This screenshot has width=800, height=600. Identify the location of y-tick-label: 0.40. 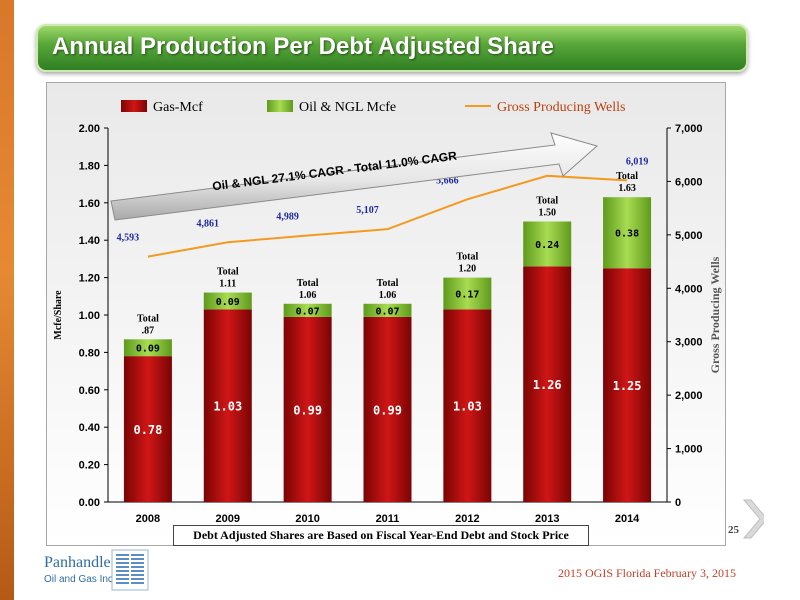
(89, 428).